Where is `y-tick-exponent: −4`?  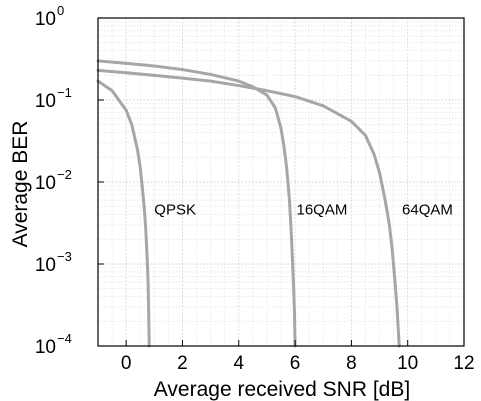 y-tick-exponent: −4 is located at coordinates (64, 338).